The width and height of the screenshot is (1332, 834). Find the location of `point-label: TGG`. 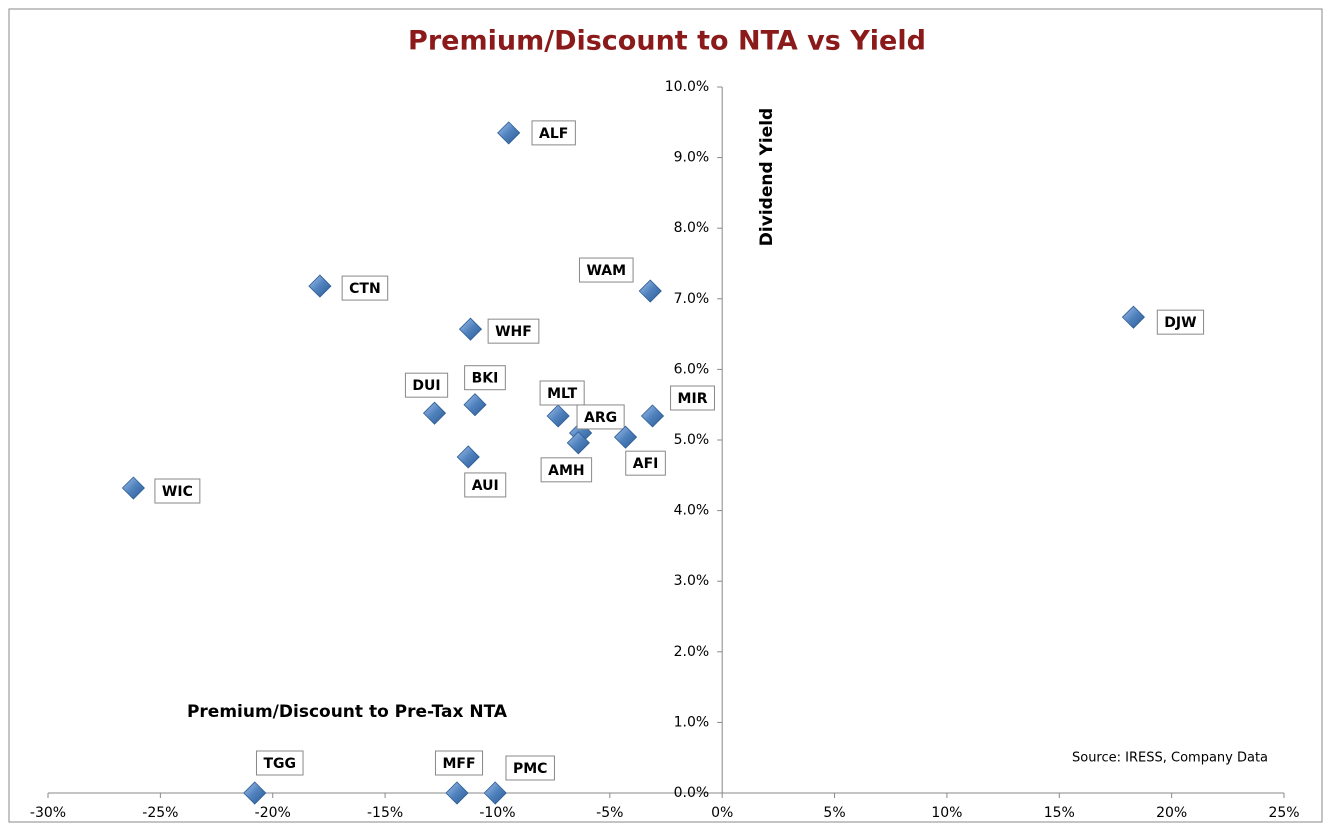

point-label: TGG is located at coordinates (279, 764).